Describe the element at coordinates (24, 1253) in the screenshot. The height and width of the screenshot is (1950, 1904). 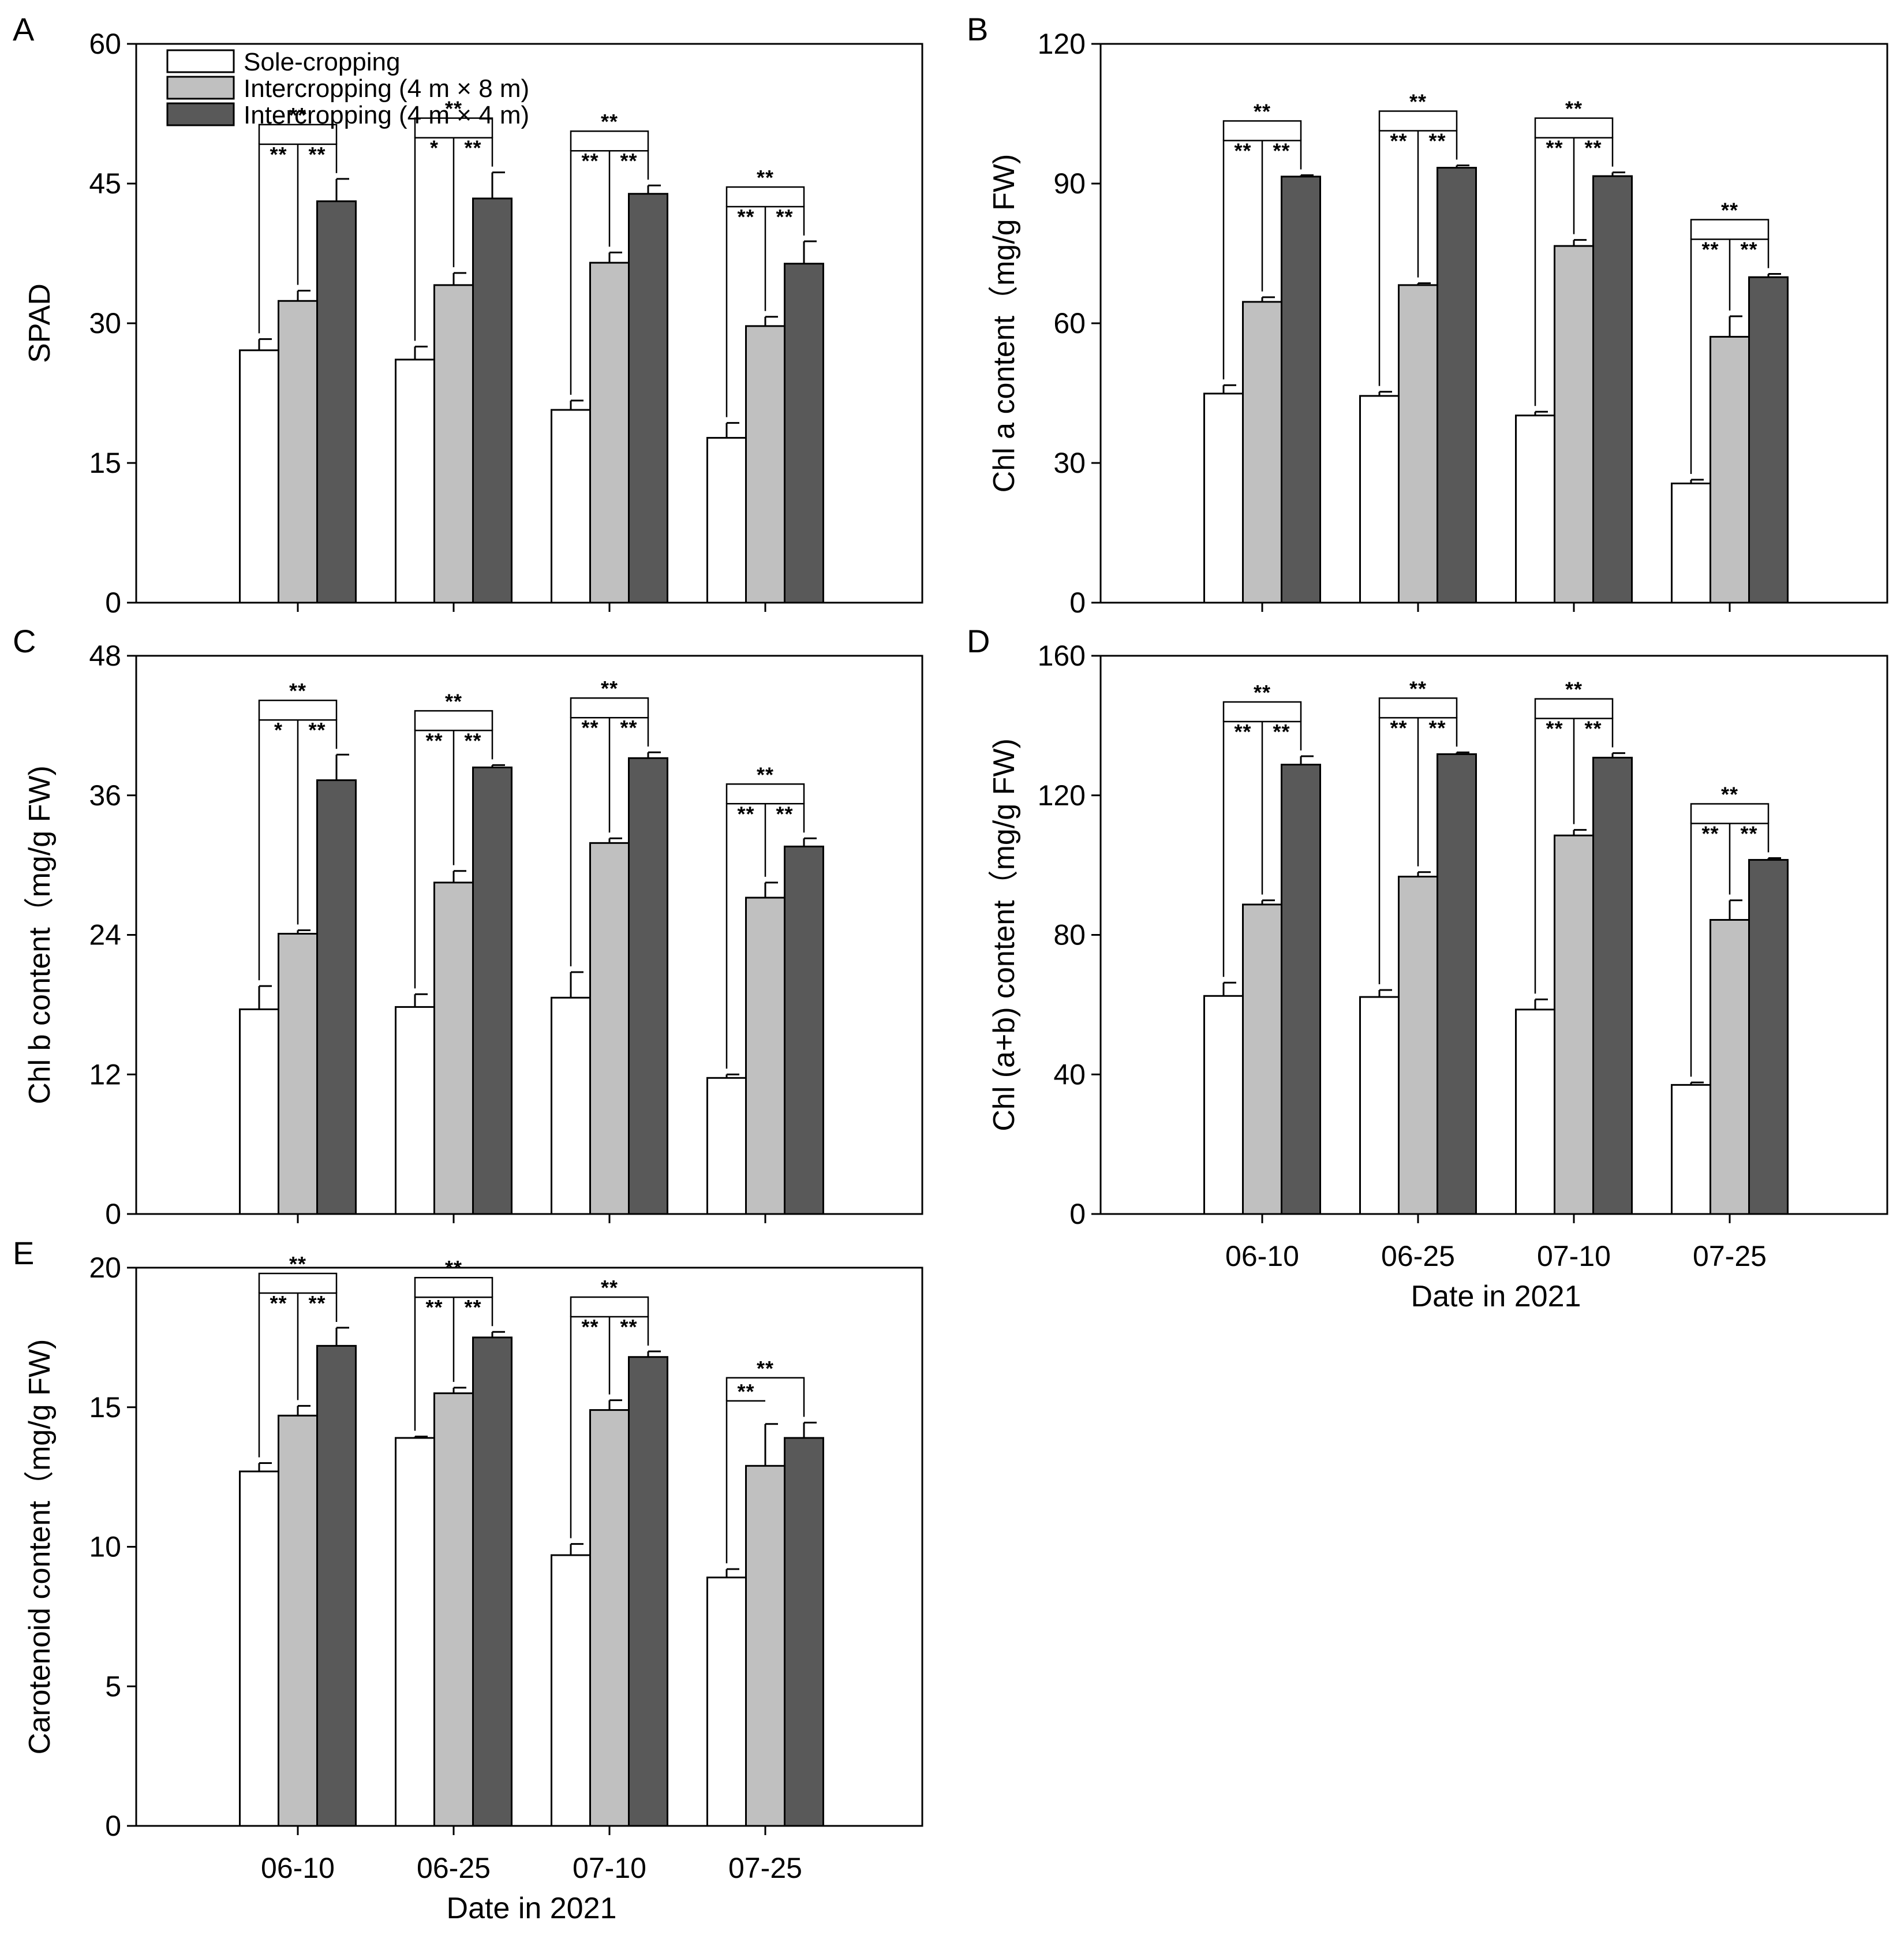
I see `panel-letter: E` at that location.